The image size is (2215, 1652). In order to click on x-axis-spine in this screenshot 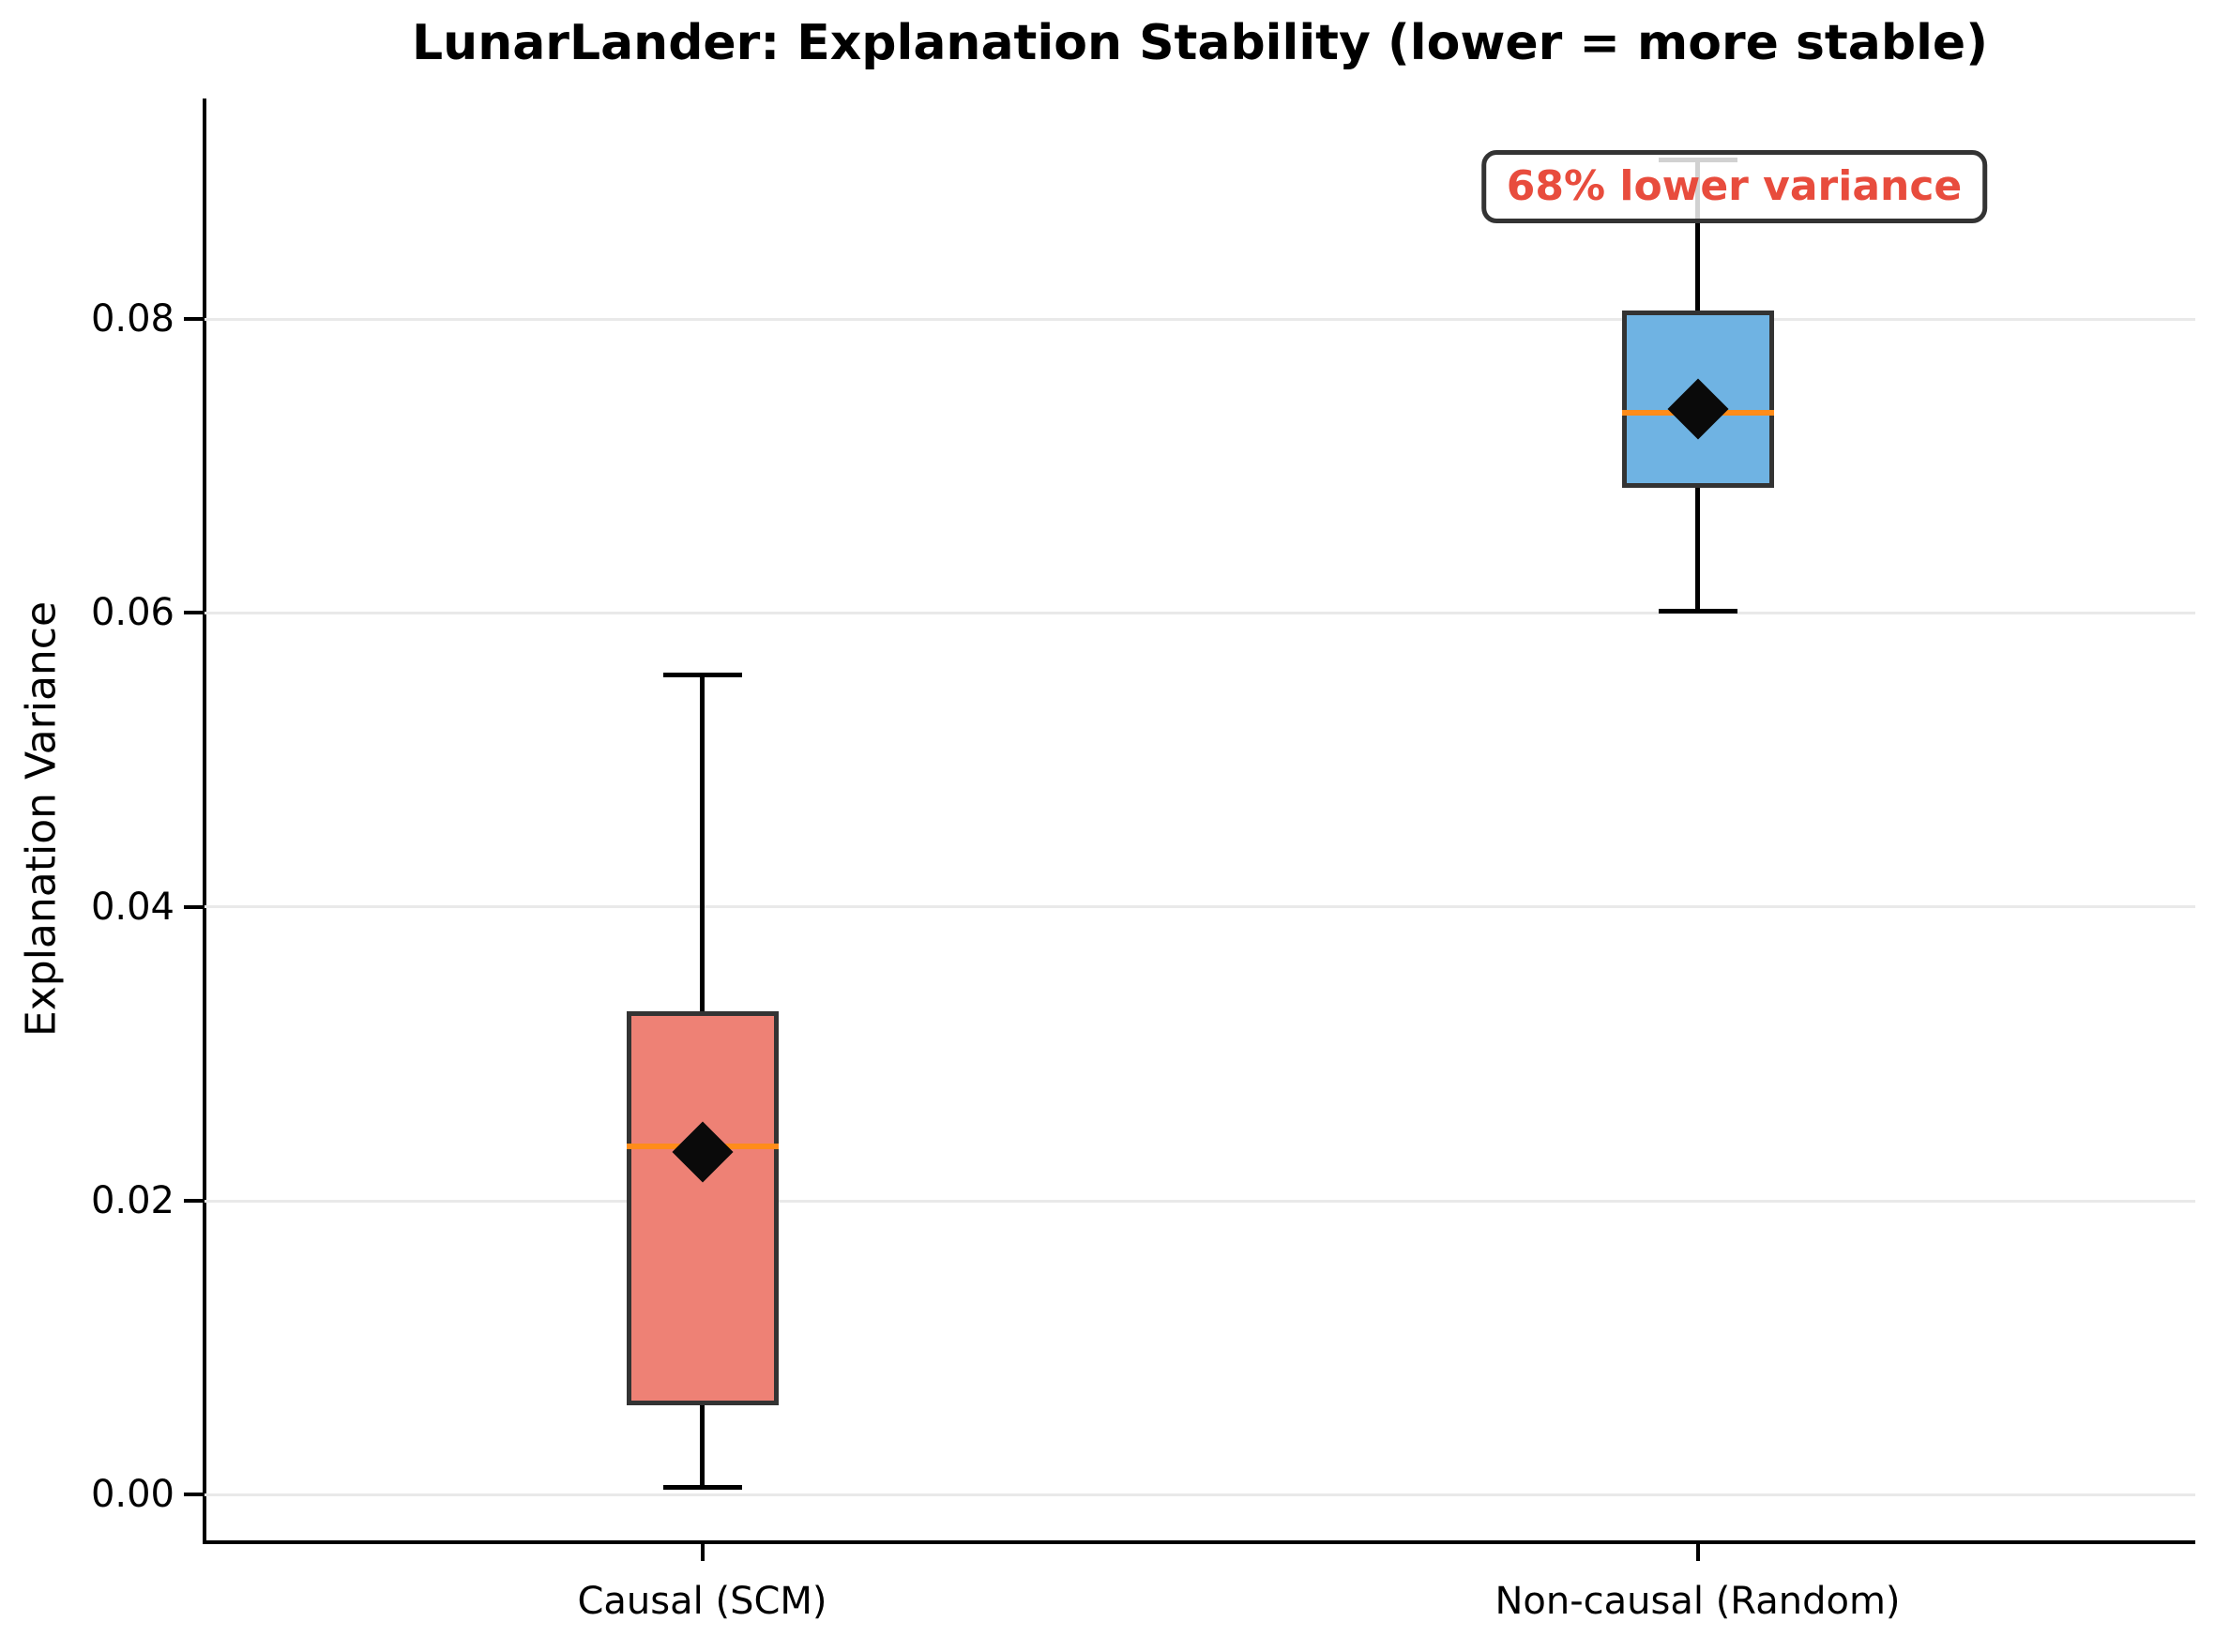, I will do `click(1199, 1542)`.